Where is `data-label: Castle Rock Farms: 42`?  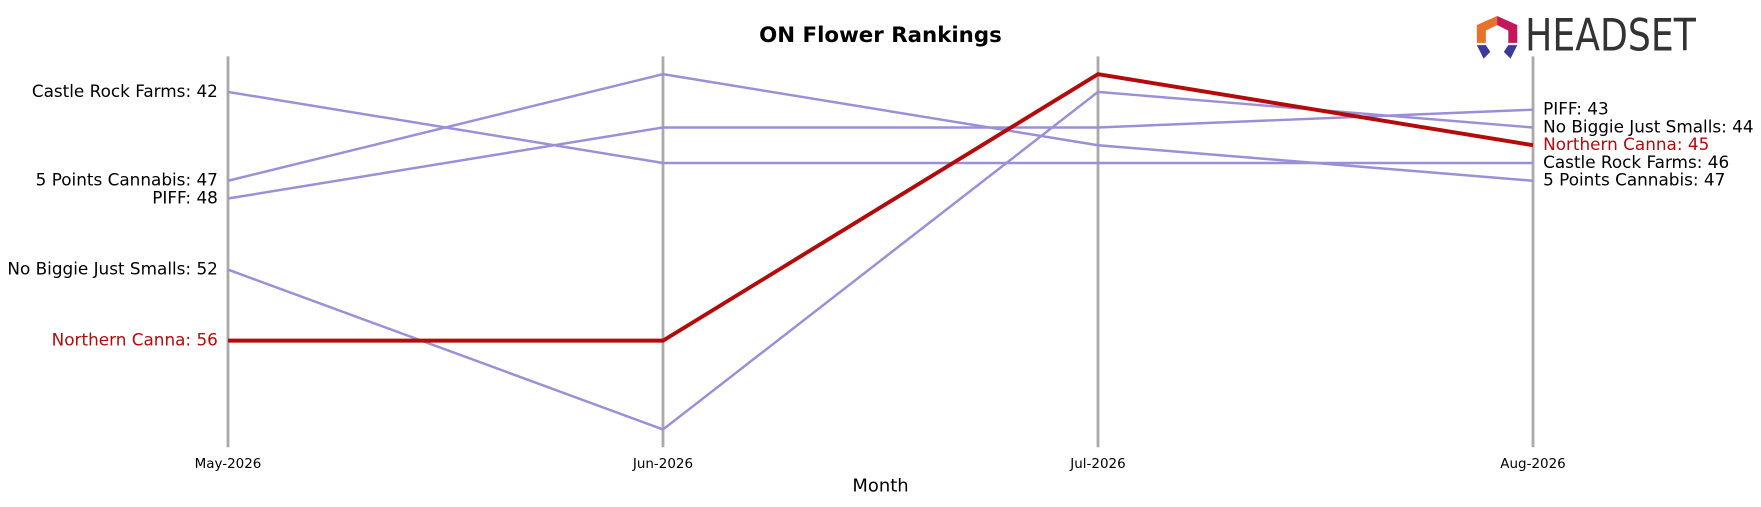
data-label: Castle Rock Farms: 42 is located at coordinates (125, 91).